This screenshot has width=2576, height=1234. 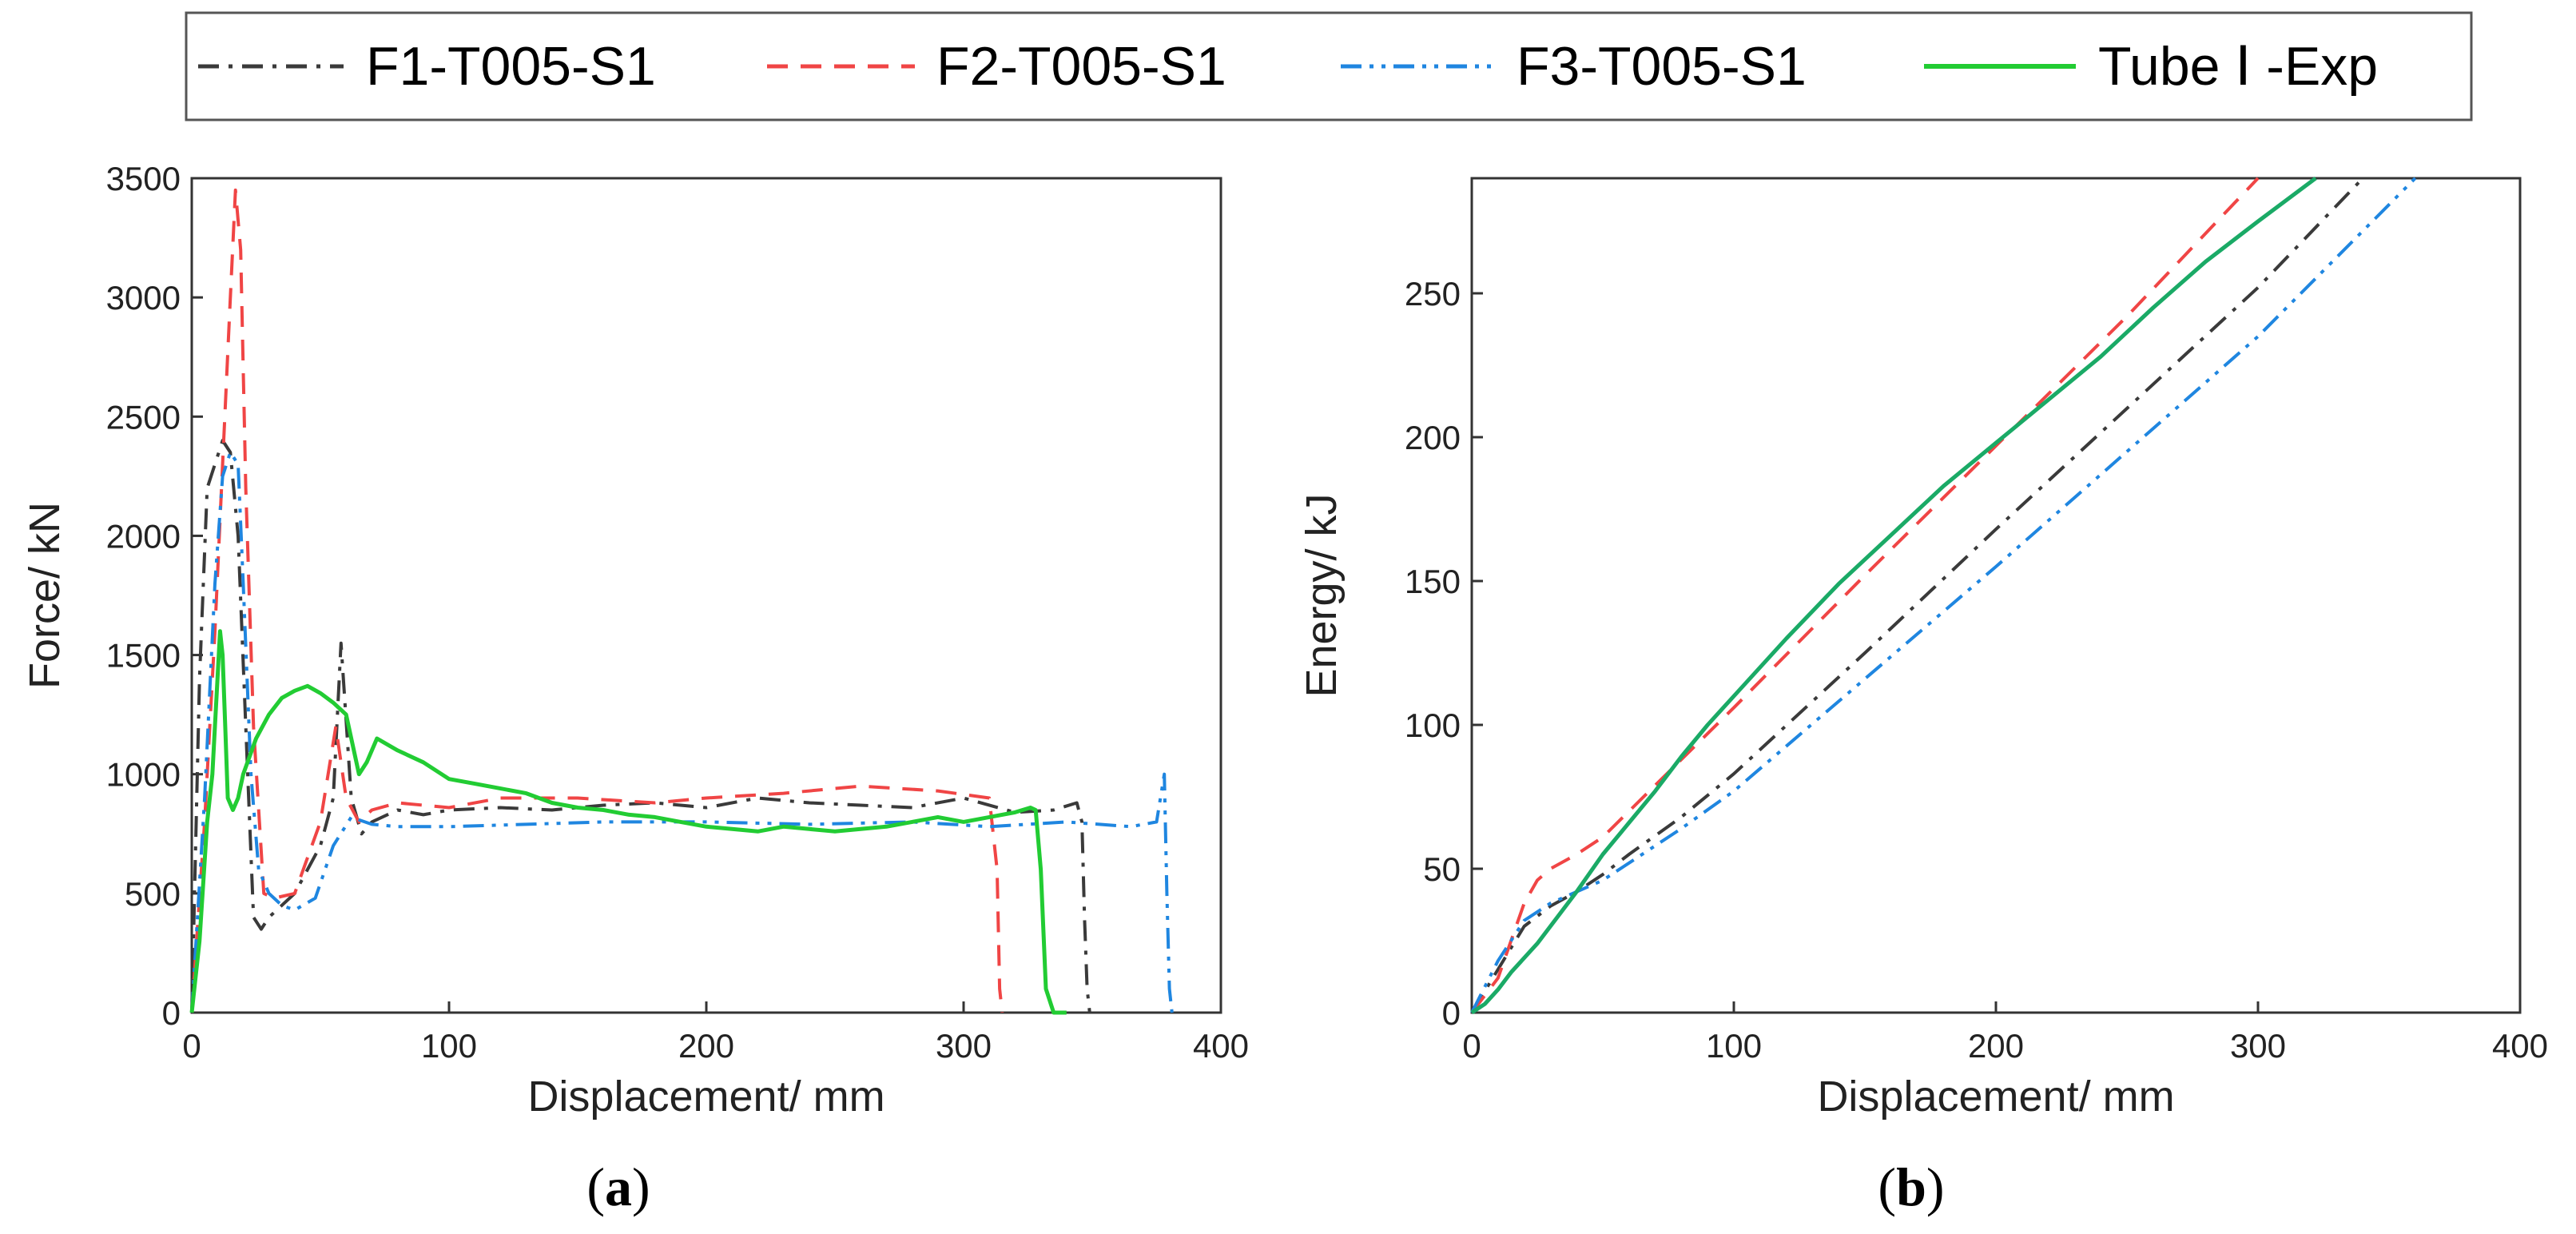 What do you see at coordinates (143, 656) in the screenshot?
I see `chart-a-y-tick-label: 1500` at bounding box center [143, 656].